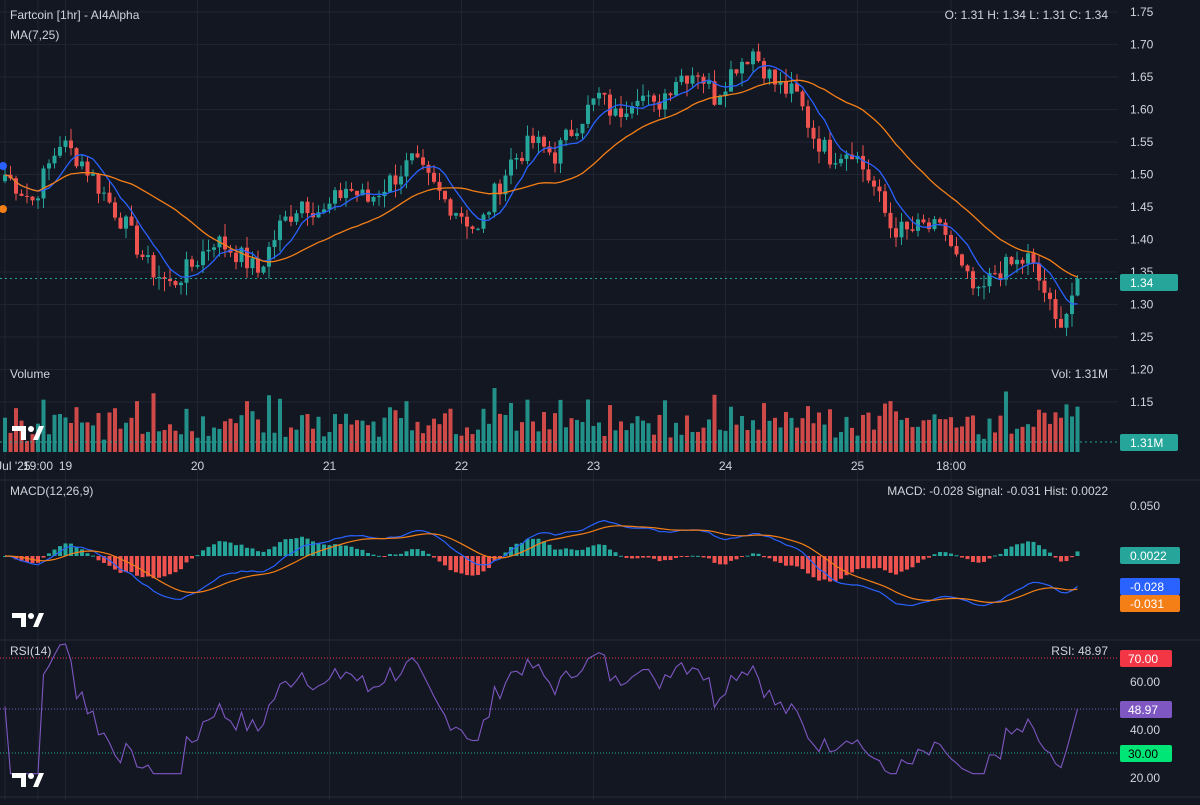  What do you see at coordinates (1142, 240) in the screenshot?
I see `price-tick-label: 1.40` at bounding box center [1142, 240].